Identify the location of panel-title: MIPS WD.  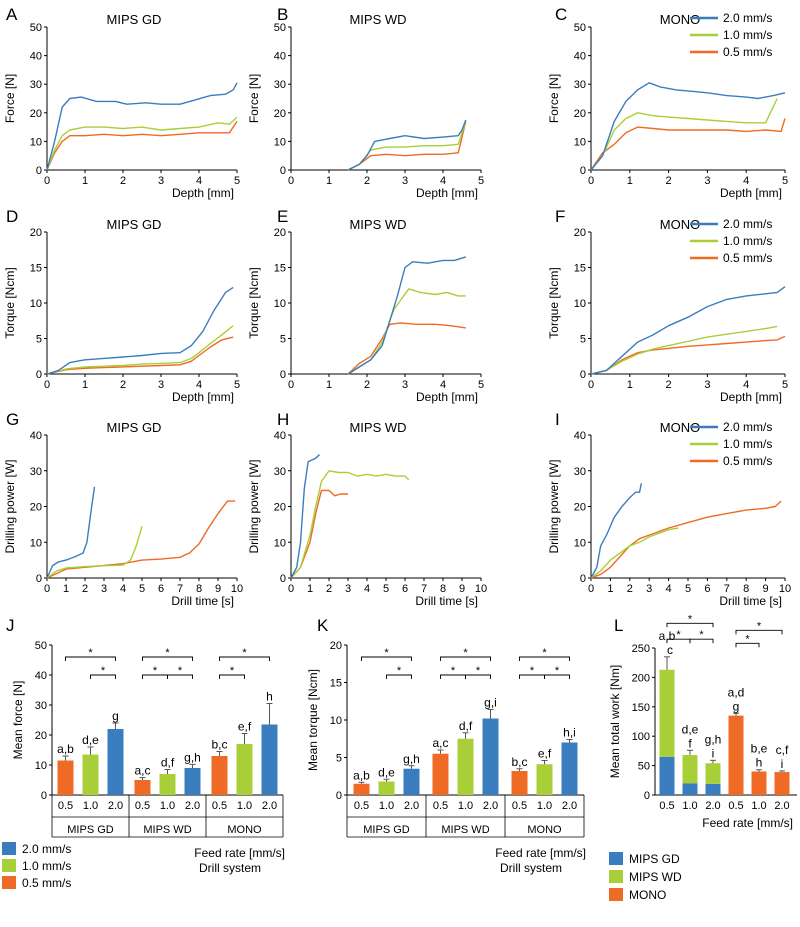
(377, 224).